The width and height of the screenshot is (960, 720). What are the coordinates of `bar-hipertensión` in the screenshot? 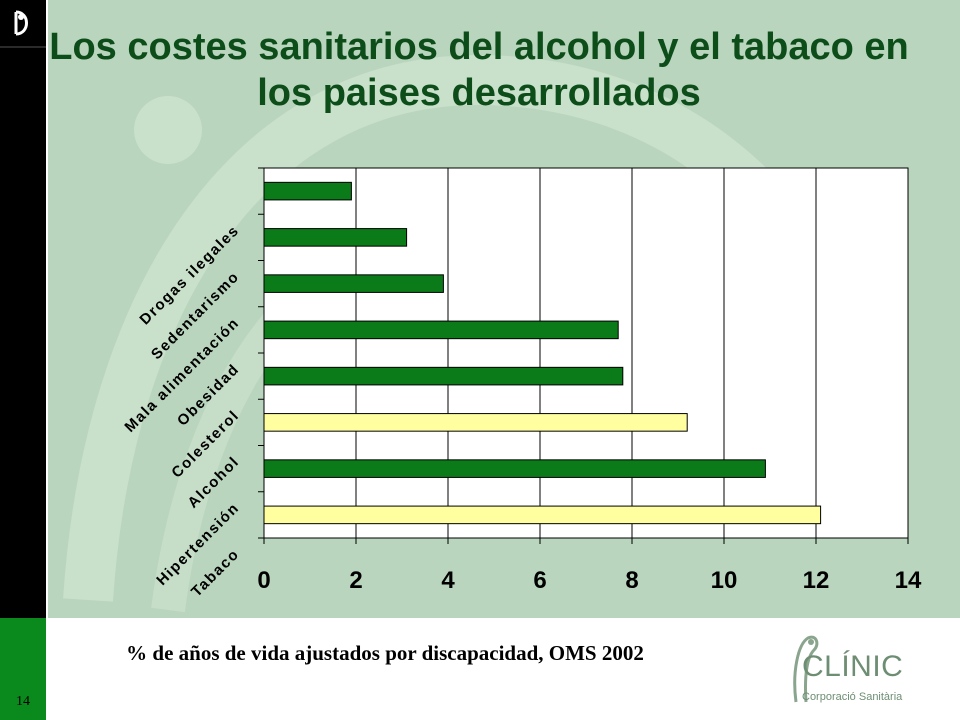 It's located at (514, 468).